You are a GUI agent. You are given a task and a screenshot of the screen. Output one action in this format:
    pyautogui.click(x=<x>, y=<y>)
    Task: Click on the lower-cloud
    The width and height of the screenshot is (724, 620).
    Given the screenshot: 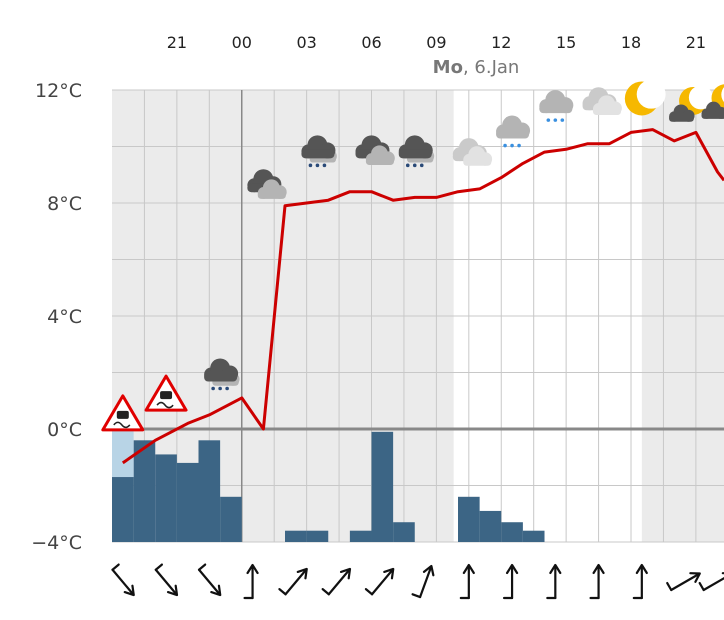 What is the action you would take?
    pyautogui.click(x=272, y=189)
    